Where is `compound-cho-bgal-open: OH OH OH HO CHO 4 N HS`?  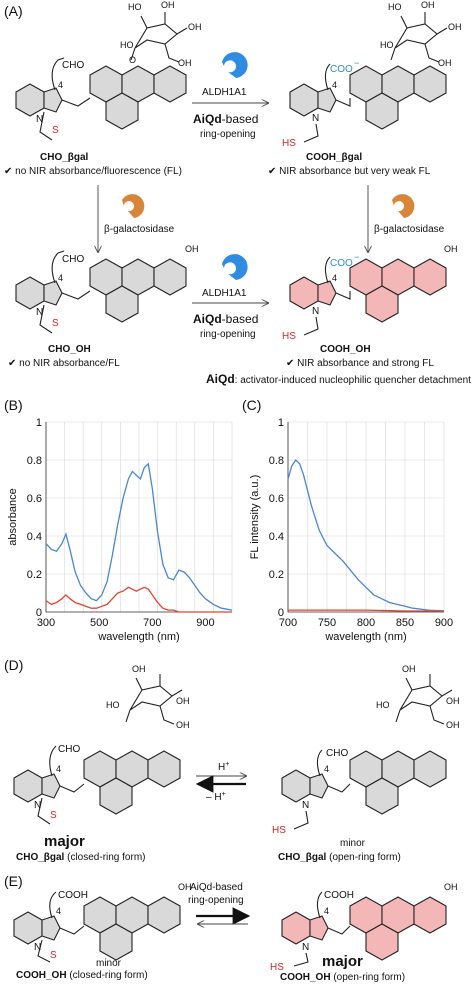 compound-cho-bgal-open: OH OH OH HO CHO 4 N HS is located at coordinates (366, 750).